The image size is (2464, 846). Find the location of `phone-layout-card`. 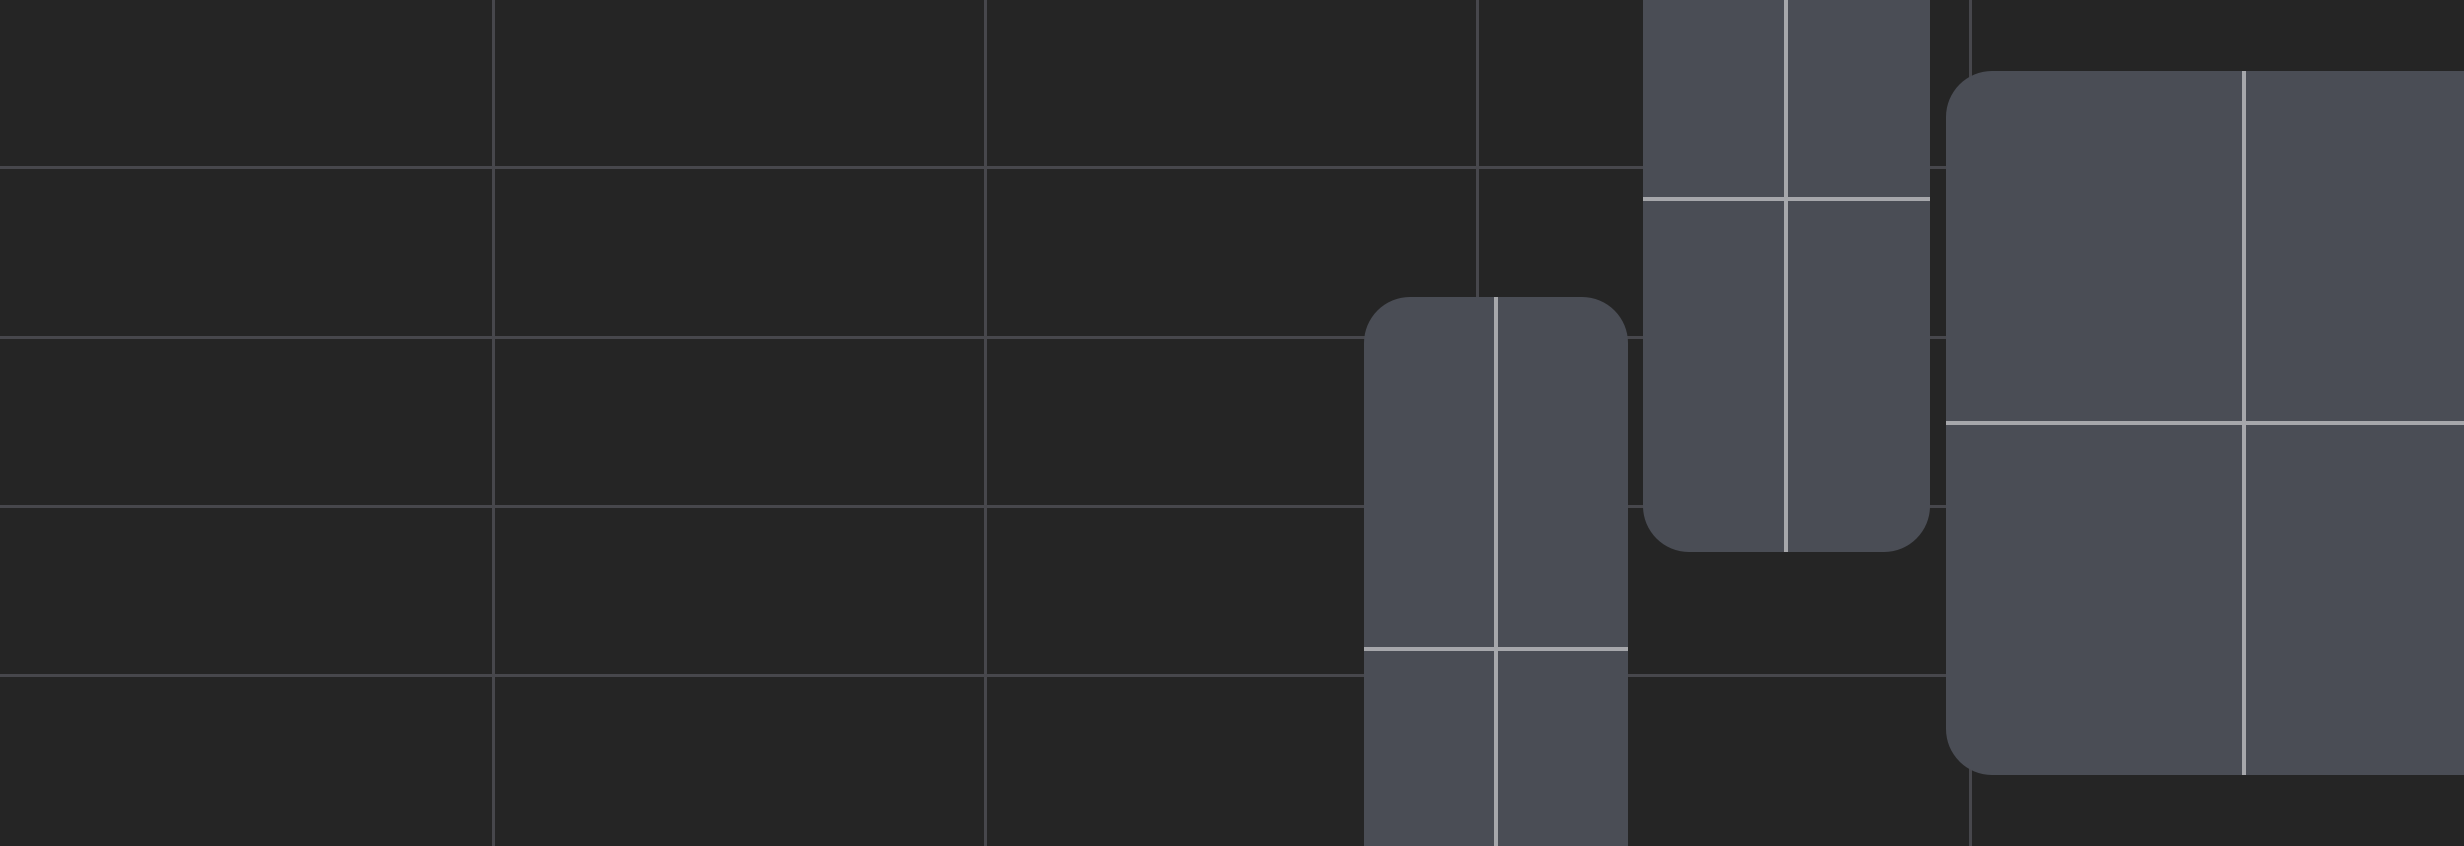

phone-layout-card is located at coordinates (1496, 571).